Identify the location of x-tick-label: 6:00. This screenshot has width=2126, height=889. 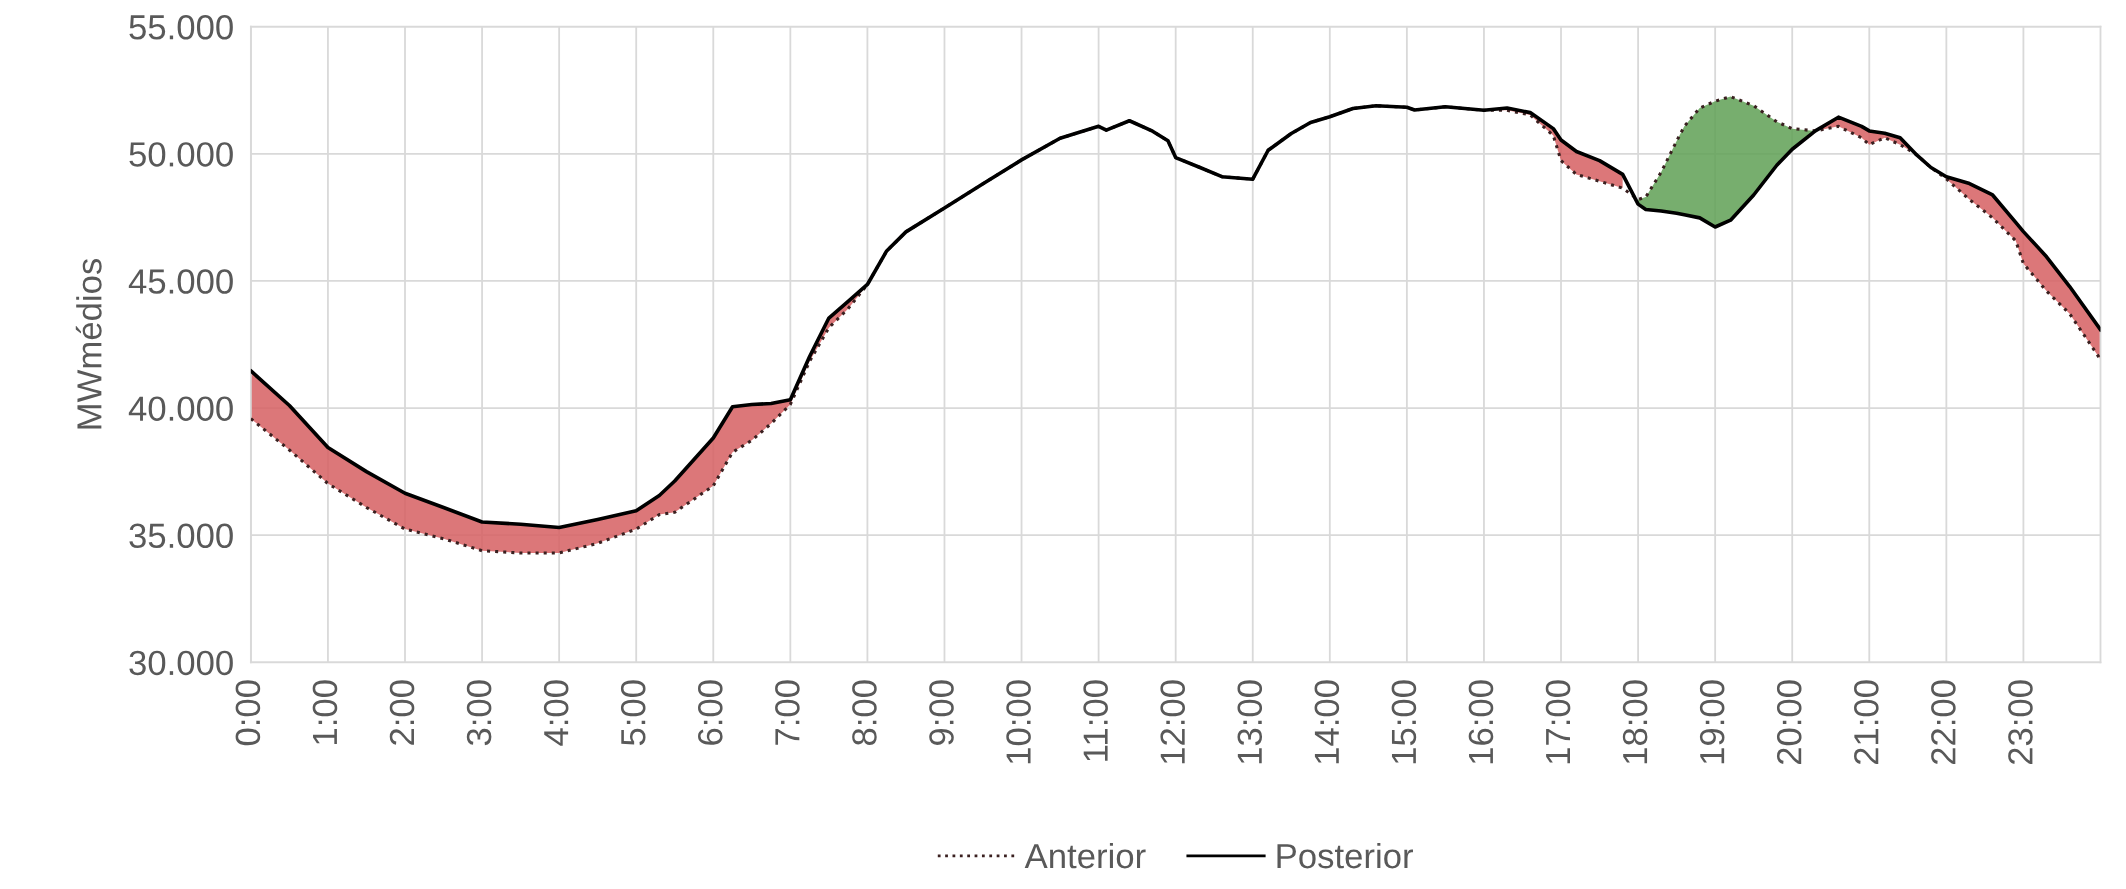
(710, 712).